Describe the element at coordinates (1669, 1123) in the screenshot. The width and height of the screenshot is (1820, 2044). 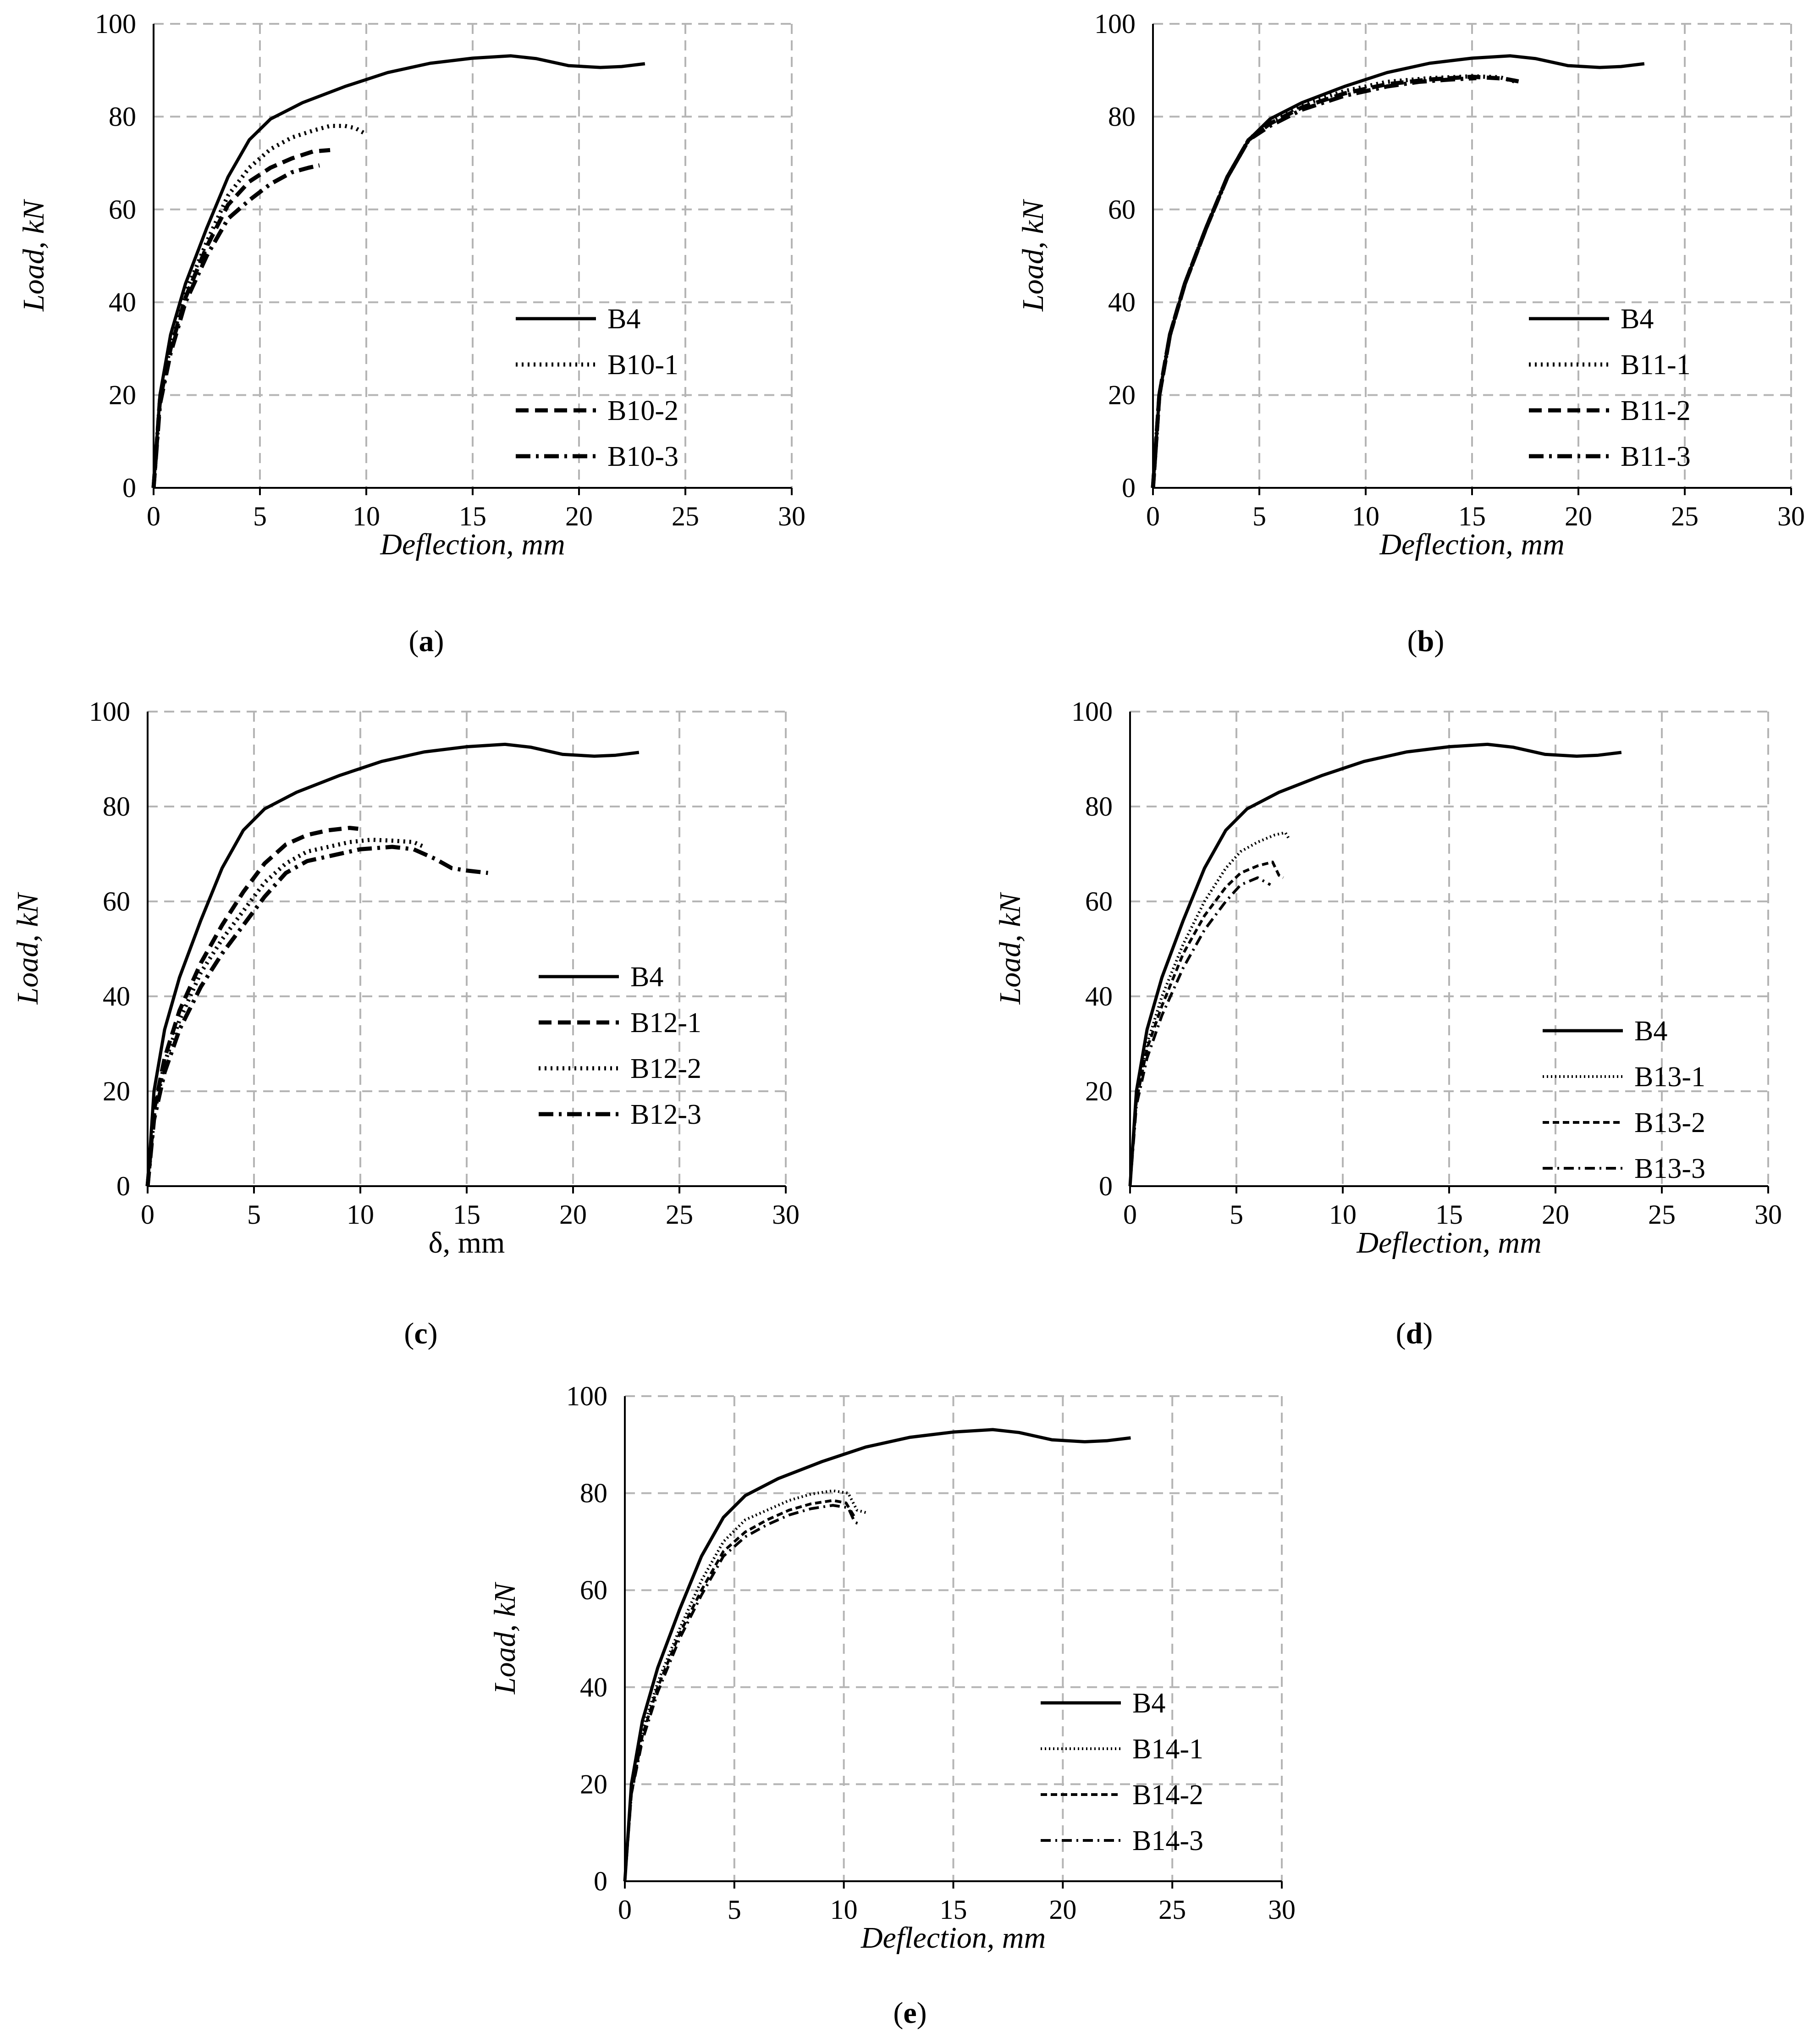
I see `legend-label: B13-2` at that location.